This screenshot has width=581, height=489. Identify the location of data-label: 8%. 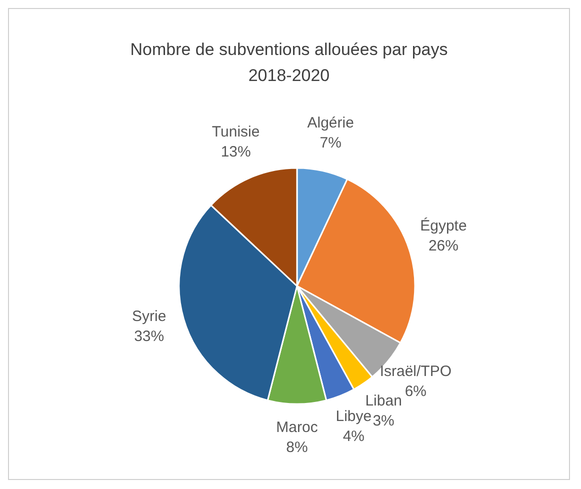
(297, 447).